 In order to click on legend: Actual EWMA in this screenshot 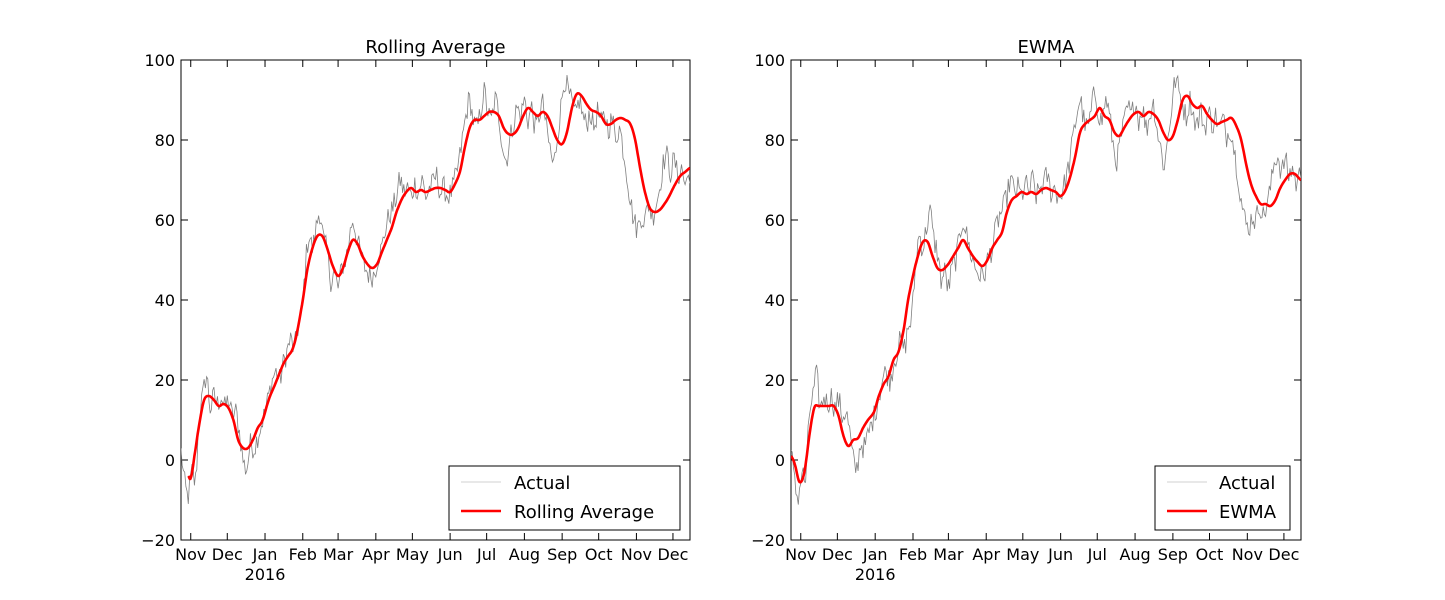, I will do `click(1222, 498)`.